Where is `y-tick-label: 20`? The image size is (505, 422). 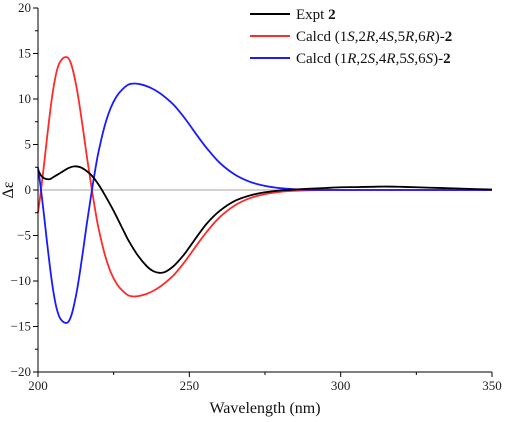 y-tick-label: 20 is located at coordinates (24, 7).